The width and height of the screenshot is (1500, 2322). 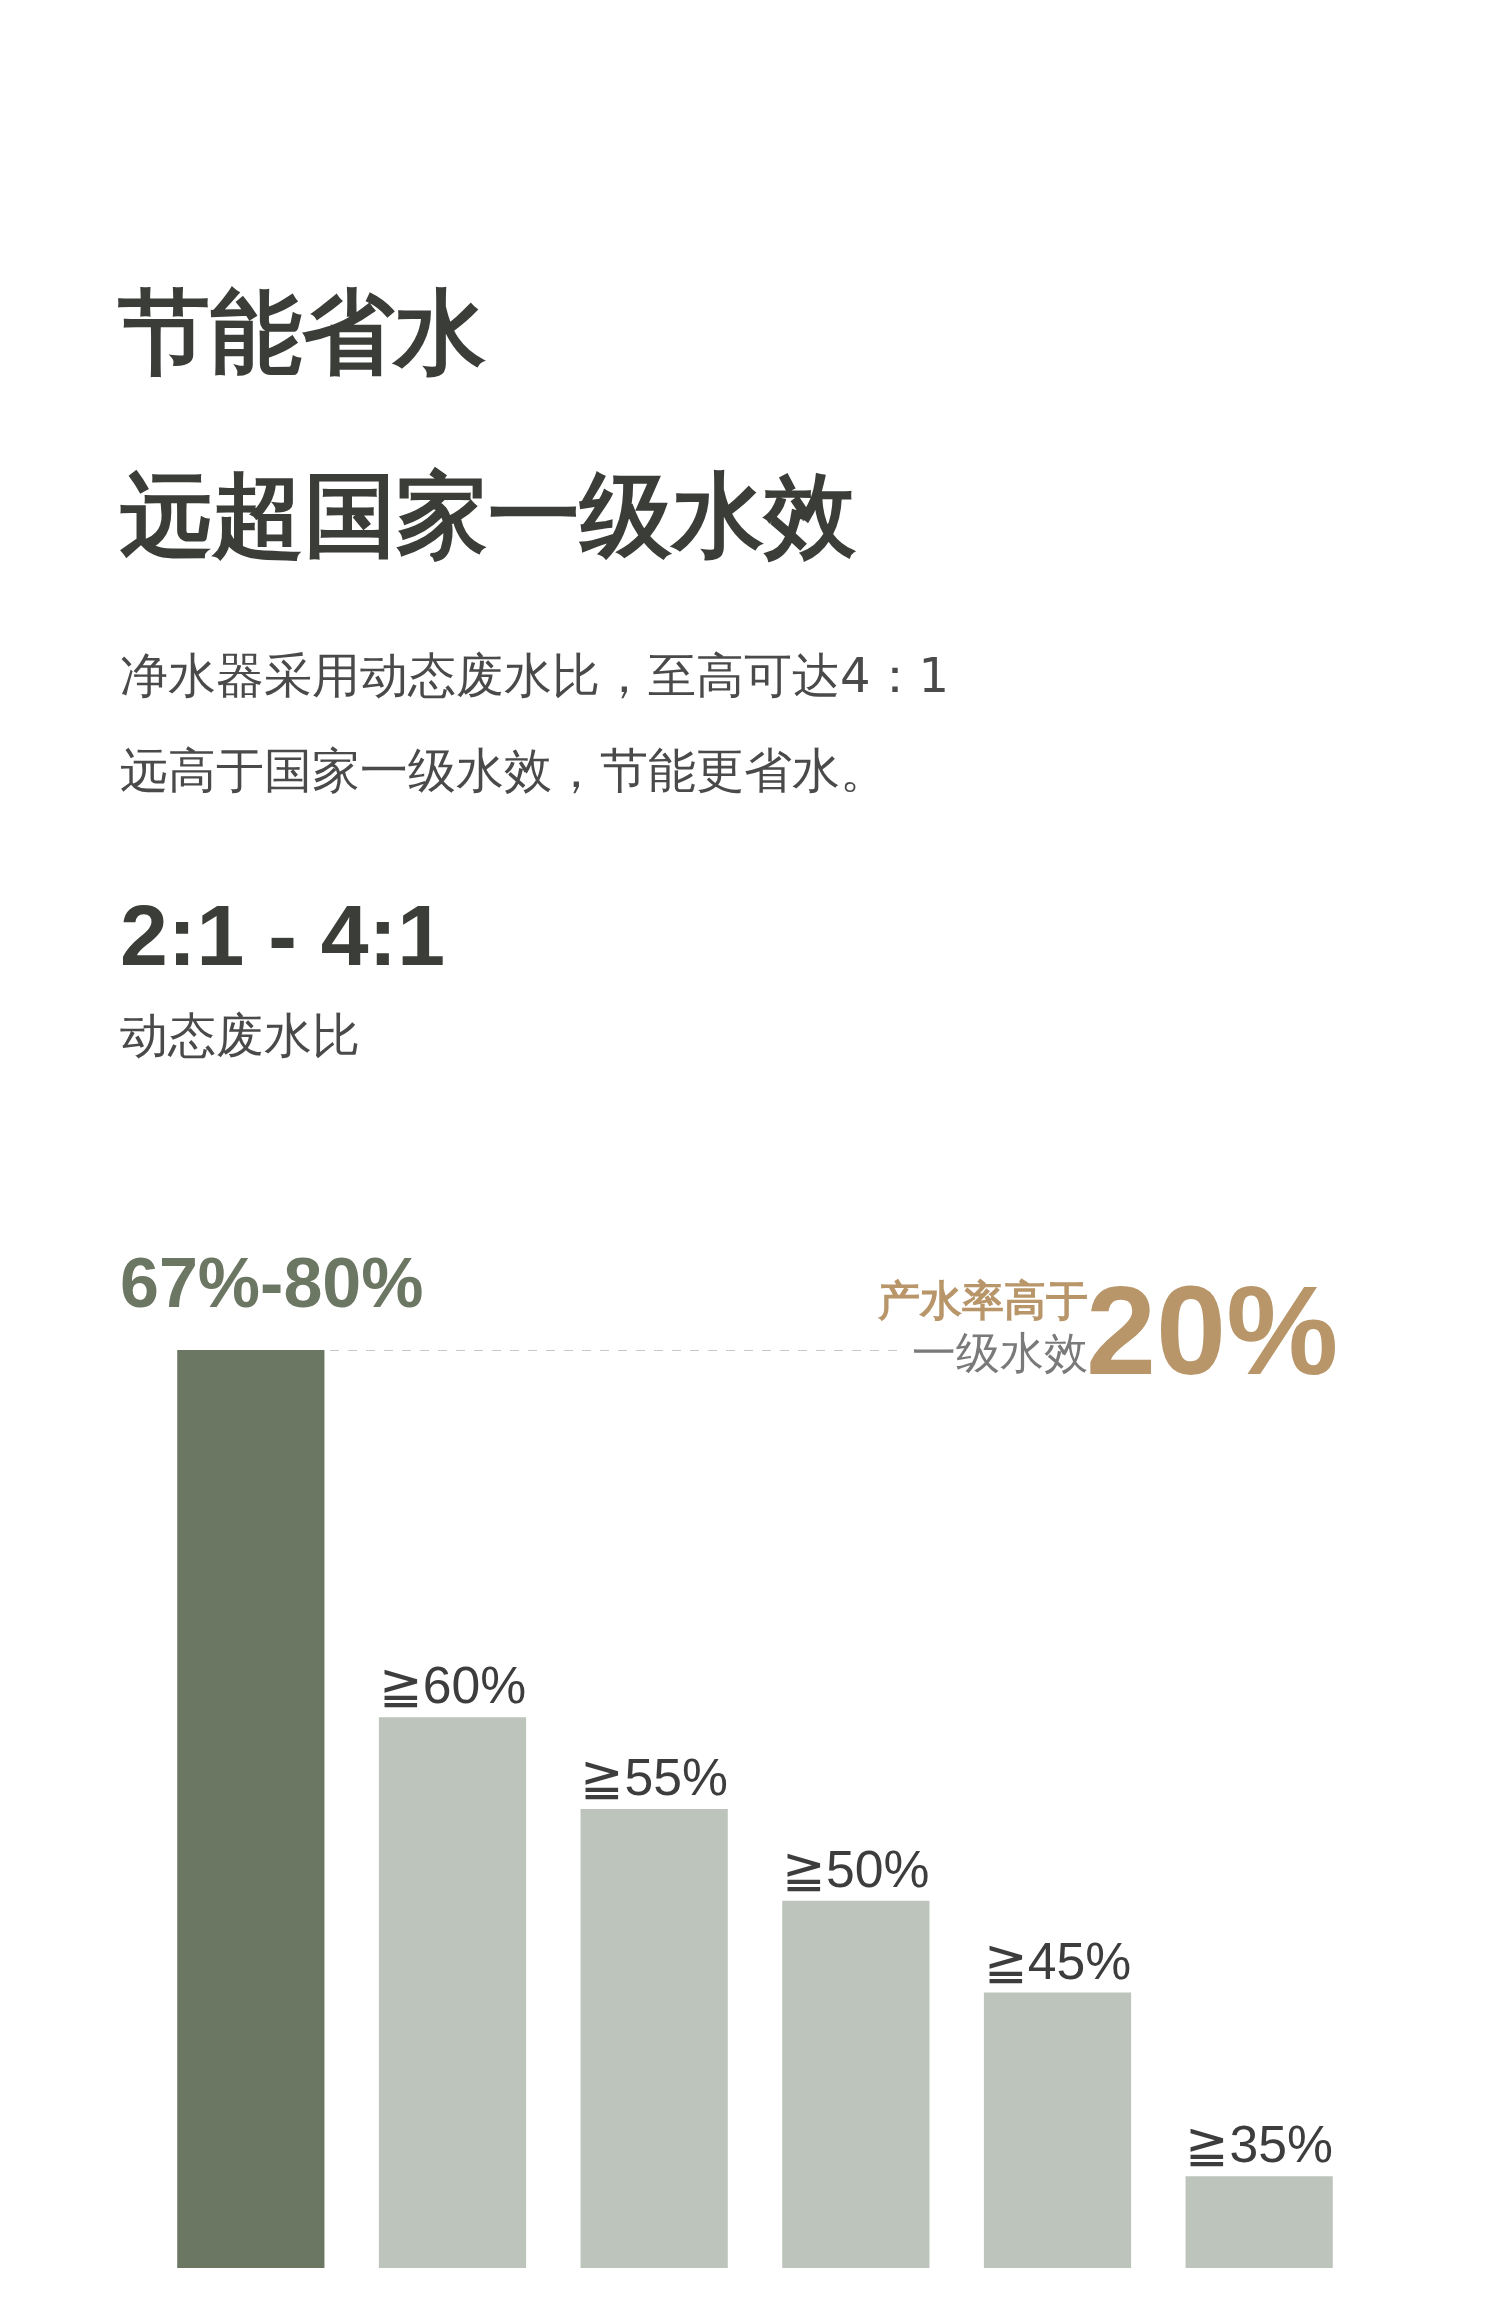 I want to click on data-label: ≧35%, so click(x=1259, y=2144).